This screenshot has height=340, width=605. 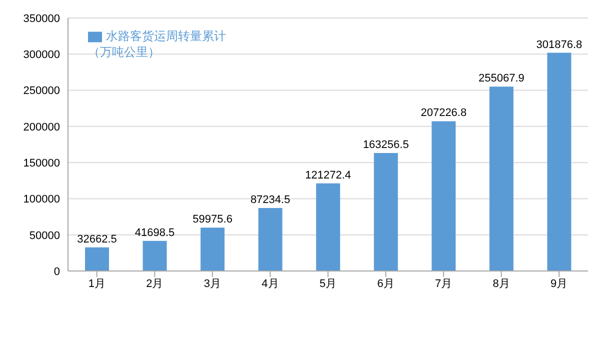 What do you see at coordinates (443, 113) in the screenshot?
I see `data-label: 207226.8` at bounding box center [443, 113].